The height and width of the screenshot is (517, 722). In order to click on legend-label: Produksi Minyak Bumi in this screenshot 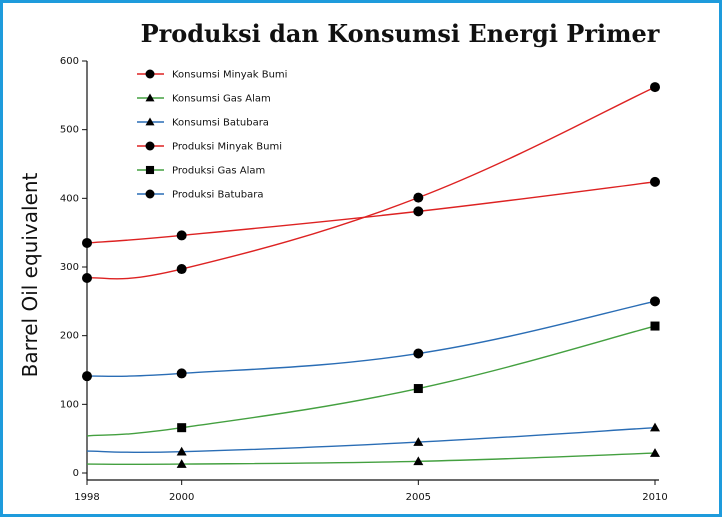, I will do `click(227, 147)`.